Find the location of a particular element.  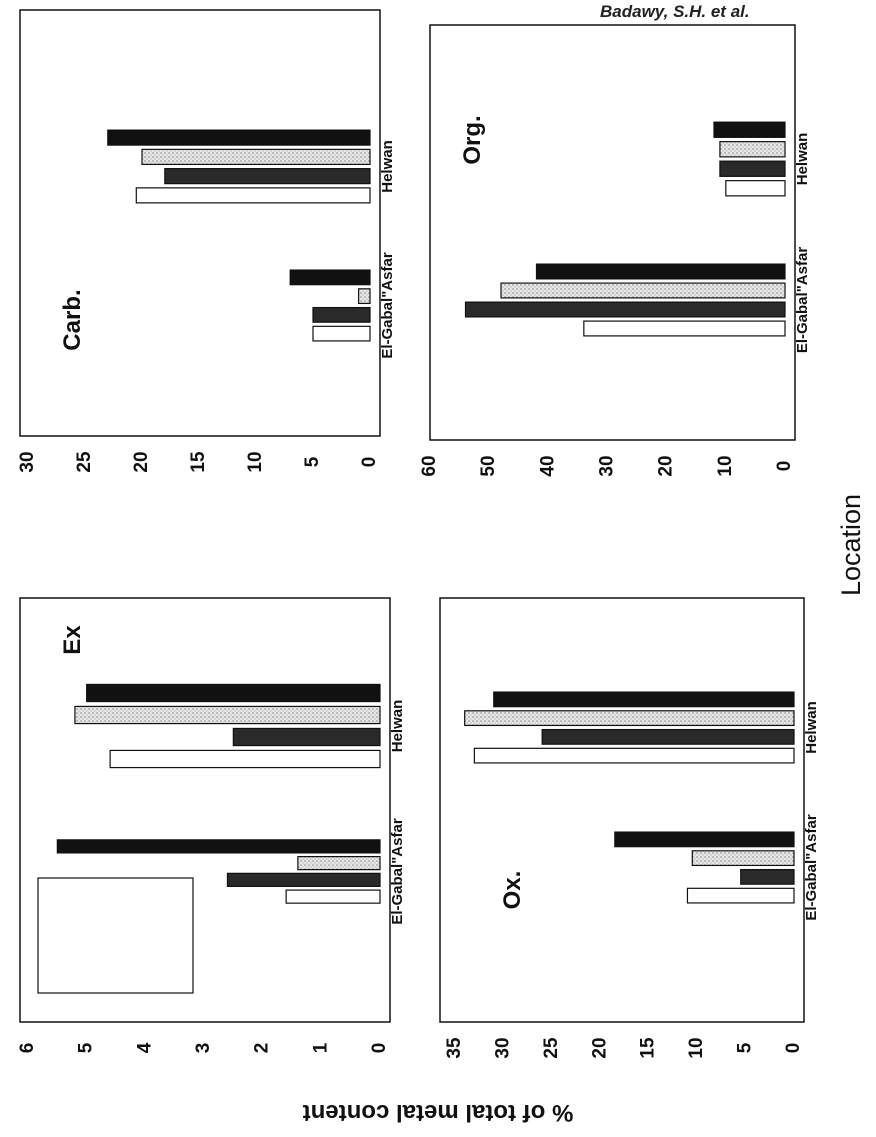

y-tick-label: 50 is located at coordinates (488, 465).